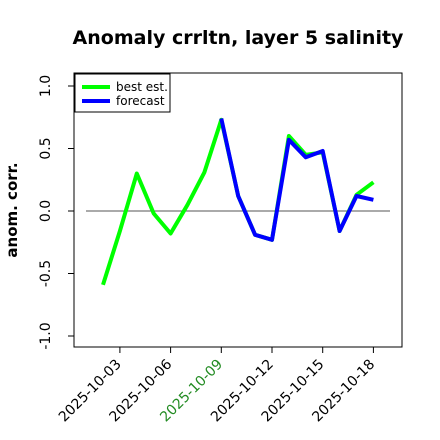 This screenshot has height=440, width=440. What do you see at coordinates (238, 38) in the screenshot?
I see `chart-title: Anomaly crrltn, layer 5 salinity` at bounding box center [238, 38].